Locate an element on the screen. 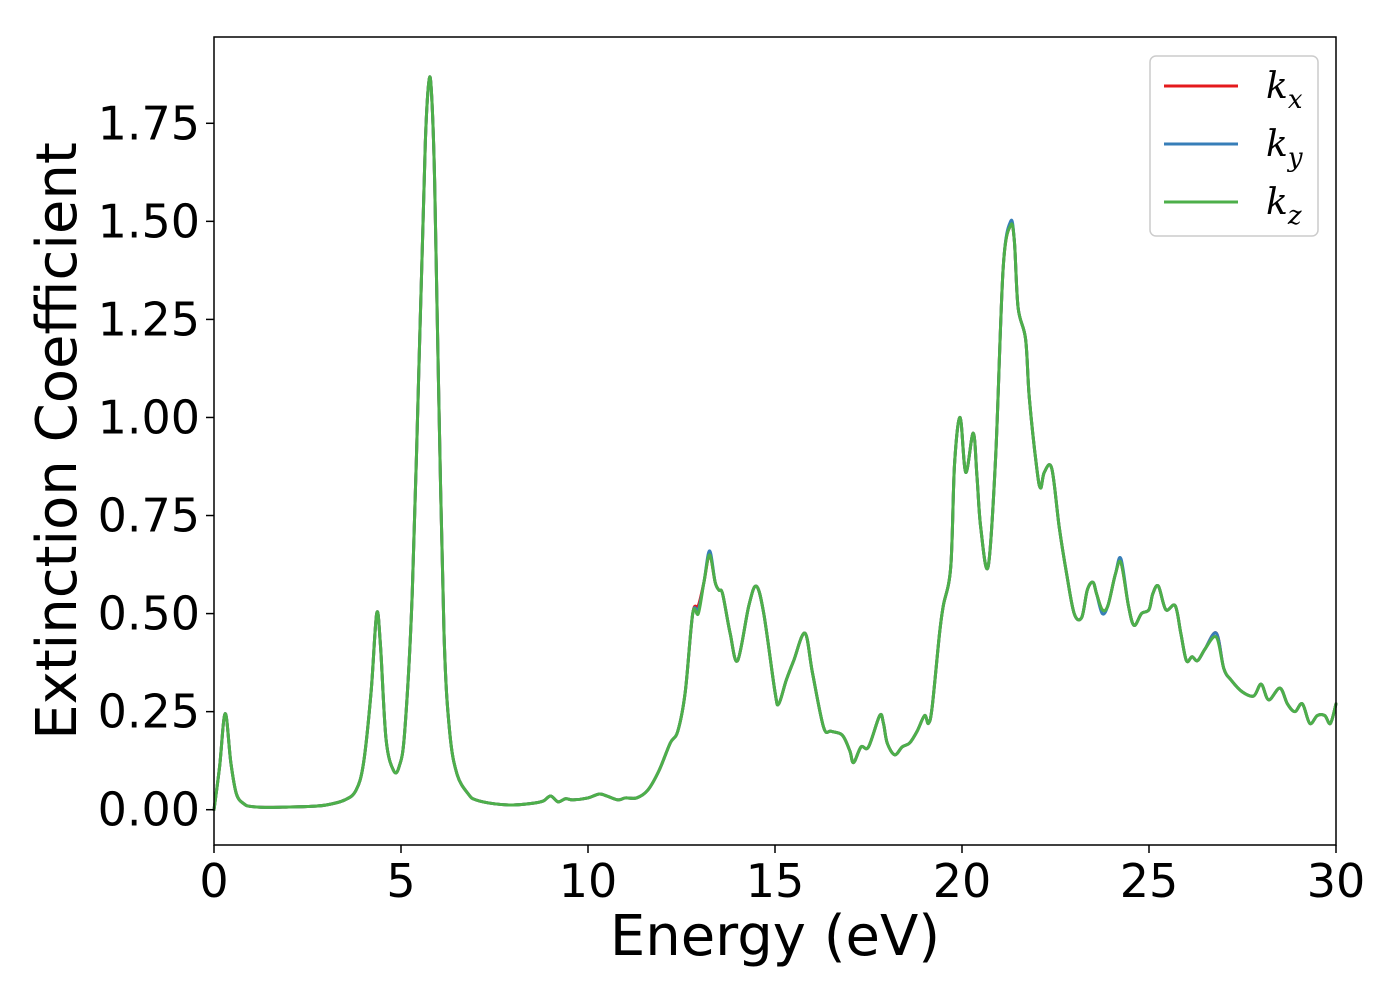  y-tick-label: 1.75 is located at coordinates (149, 123).